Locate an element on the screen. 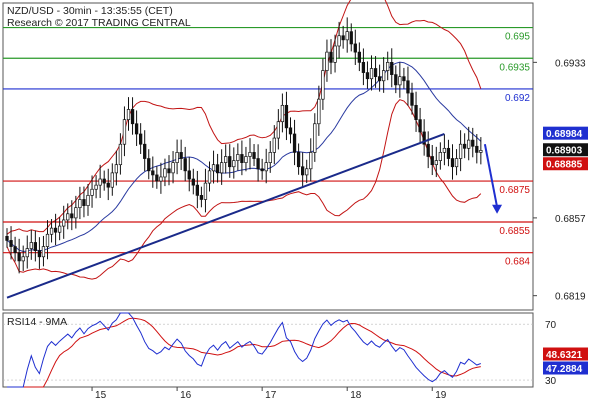 The height and width of the screenshot is (400, 590). rsi-tick-label-1: 30 is located at coordinates (551, 381).